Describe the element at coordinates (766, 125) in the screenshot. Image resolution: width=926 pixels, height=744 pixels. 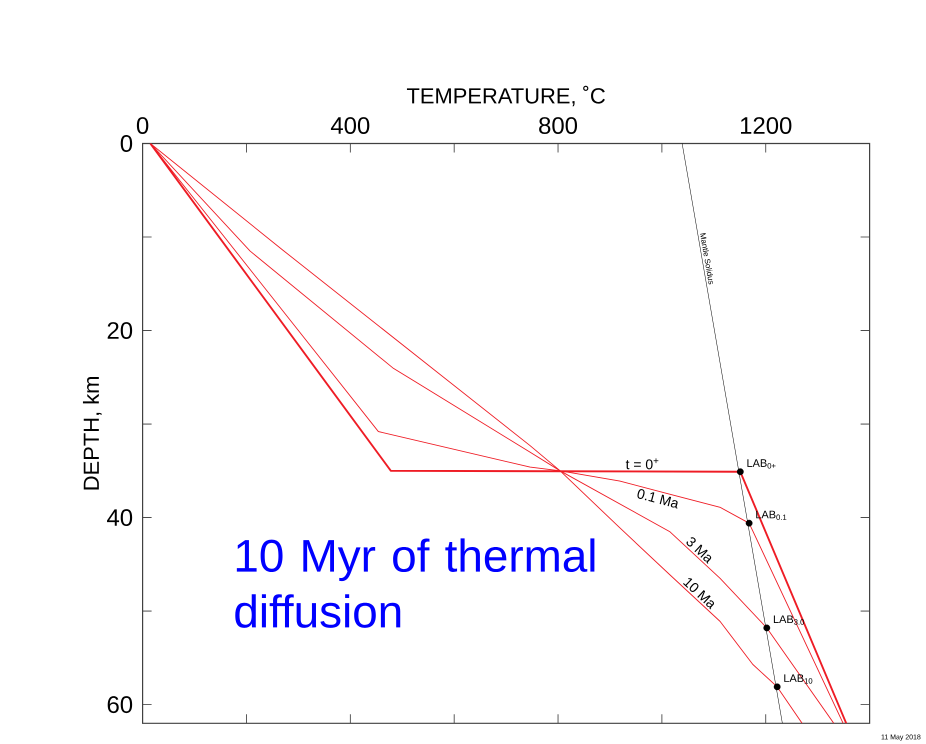
I see `x-tick-label: 1200` at that location.